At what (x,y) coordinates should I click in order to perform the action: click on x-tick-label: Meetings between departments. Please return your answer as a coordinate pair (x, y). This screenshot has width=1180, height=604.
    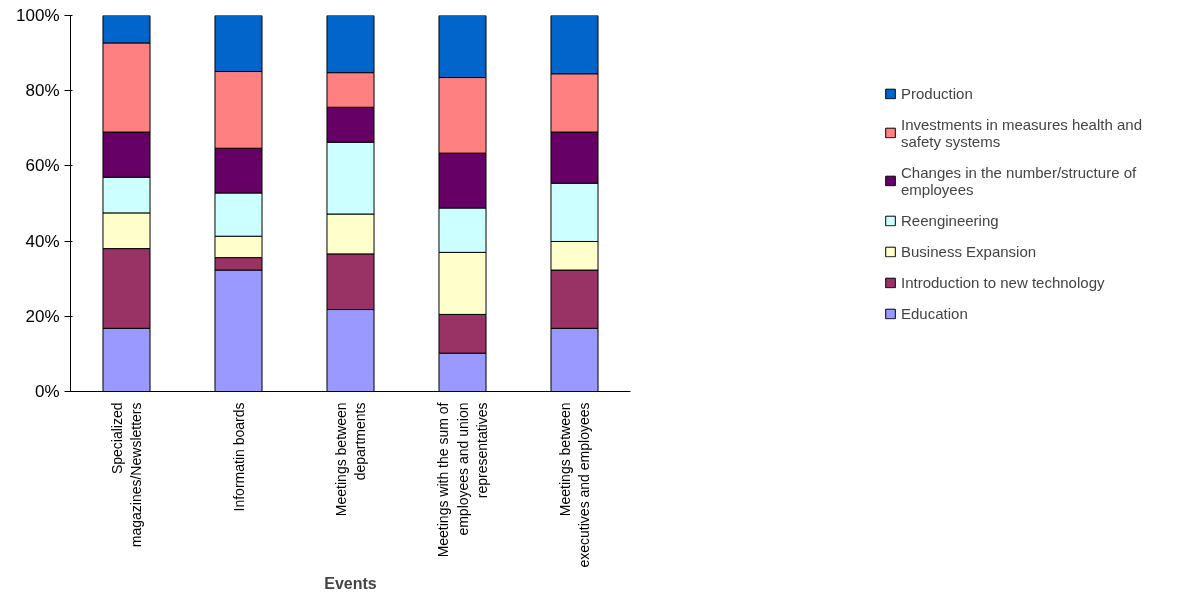
    Looking at the image, I should click on (350, 459).